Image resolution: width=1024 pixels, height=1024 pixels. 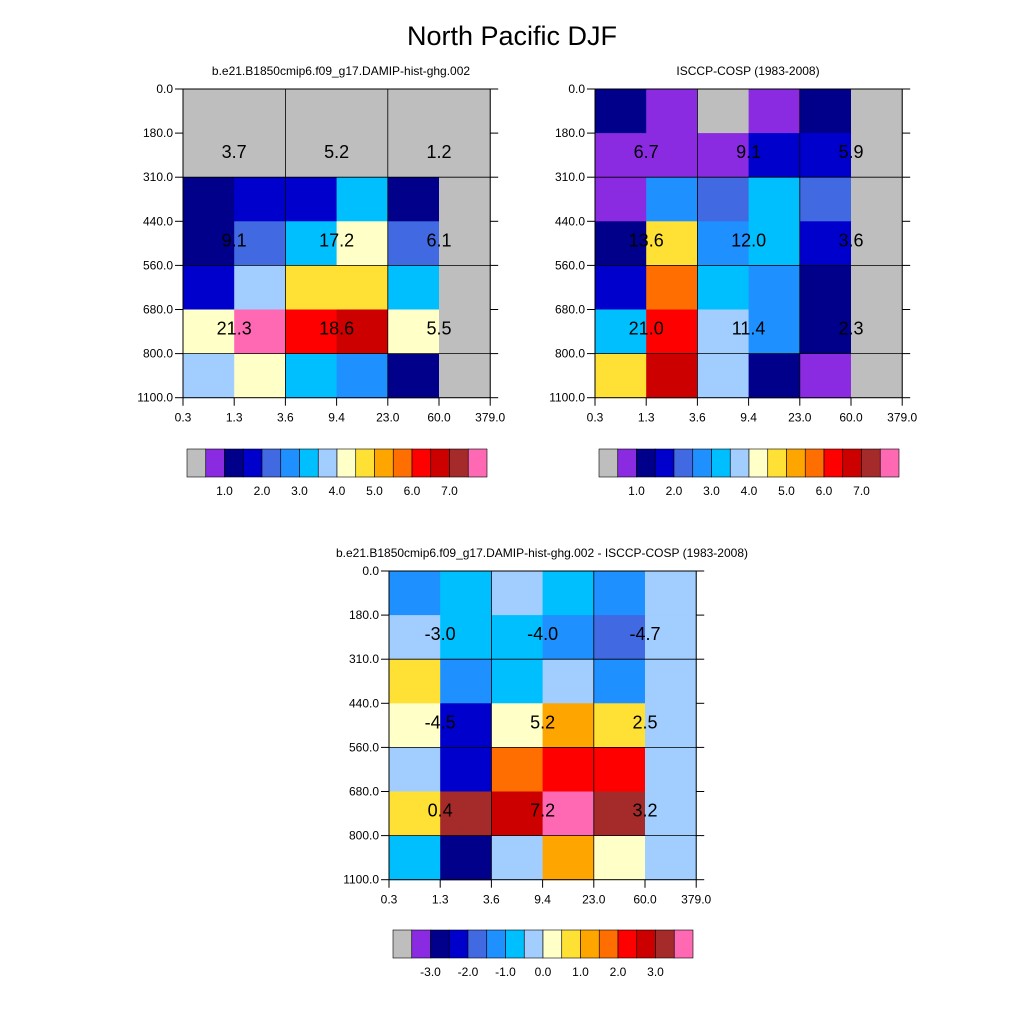 I want to click on cell-value-label: 5.9, so click(x=850, y=152).